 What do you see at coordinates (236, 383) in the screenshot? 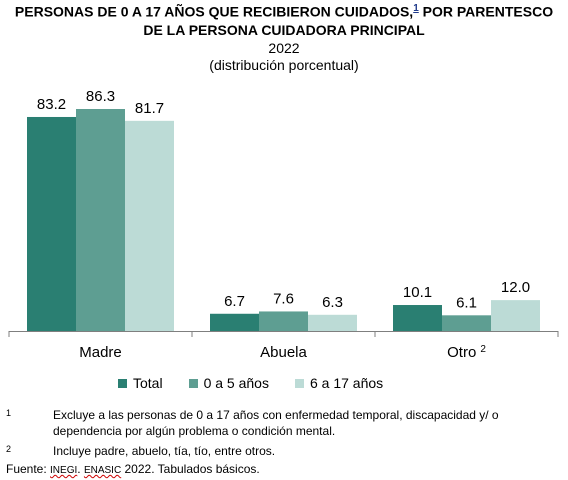
I see `legend-label-0-5: 0 a 5 años` at bounding box center [236, 383].